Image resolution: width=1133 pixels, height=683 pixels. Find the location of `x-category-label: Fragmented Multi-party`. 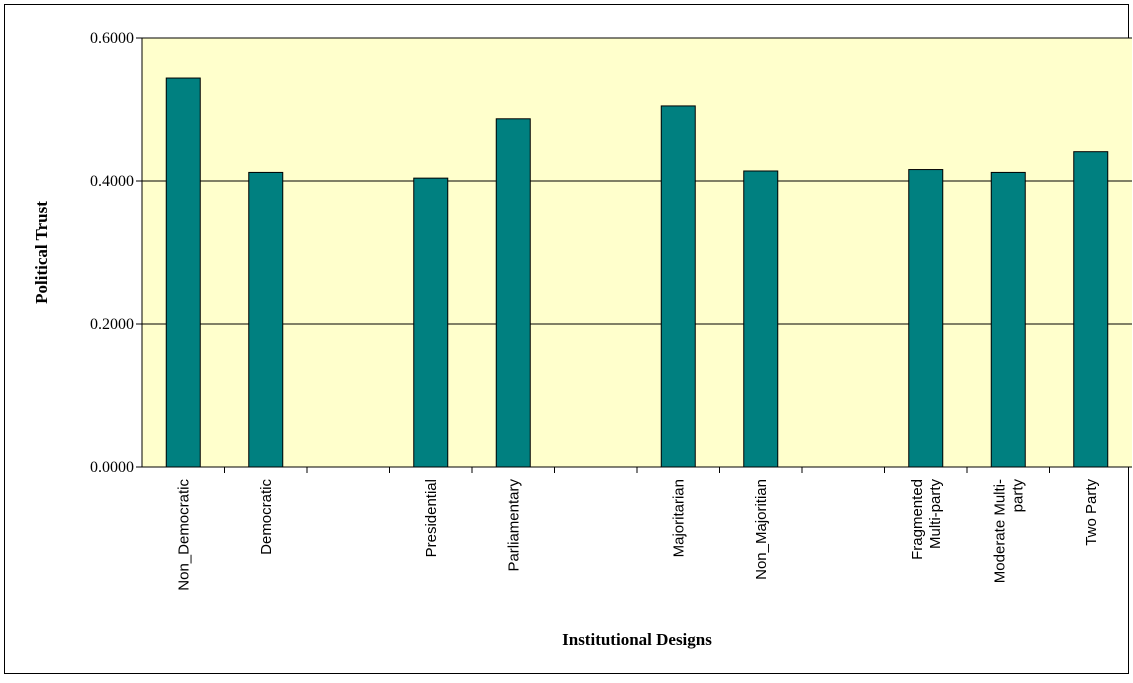

x-category-label: Fragmented Multi-party is located at coordinates (926, 519).